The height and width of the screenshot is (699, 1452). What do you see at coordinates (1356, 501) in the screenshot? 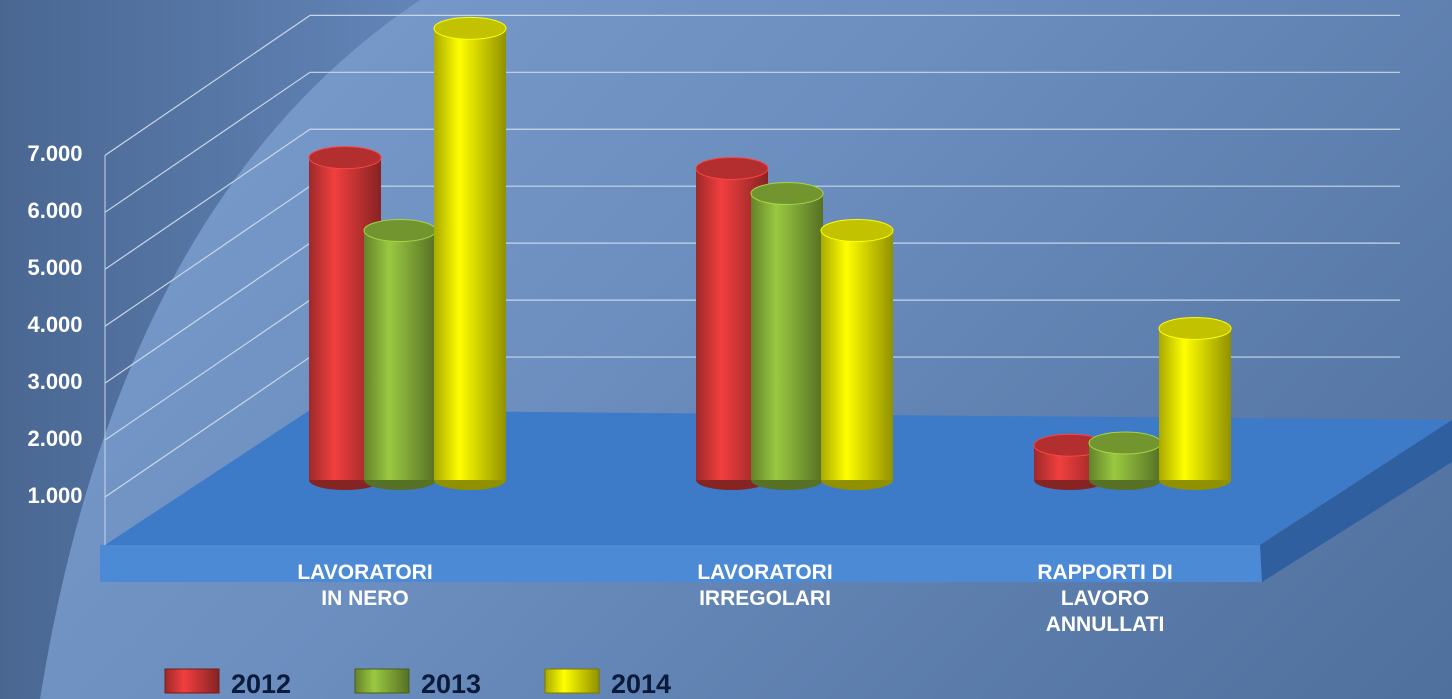
I see `floor-side` at bounding box center [1356, 501].